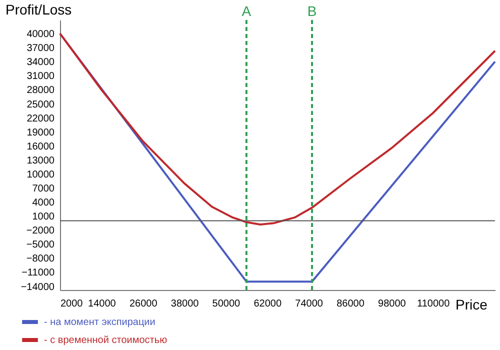 The width and height of the screenshot is (500, 350). Describe the element at coordinates (40, 104) in the screenshot. I see `y-tick-label: 25000` at that location.